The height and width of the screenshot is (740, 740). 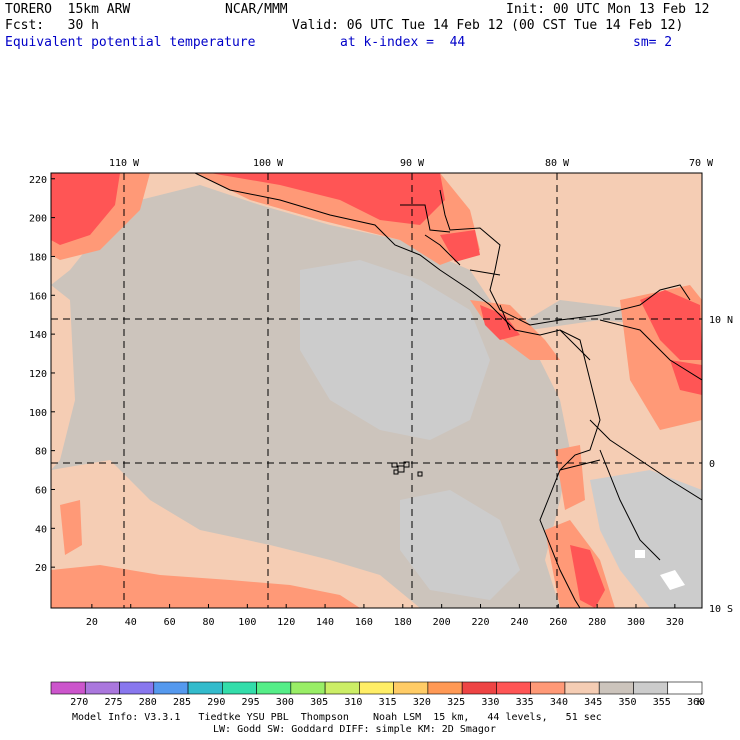 What do you see at coordinates (41, 490) in the screenshot?
I see `y-tick-label: 60` at bounding box center [41, 490].